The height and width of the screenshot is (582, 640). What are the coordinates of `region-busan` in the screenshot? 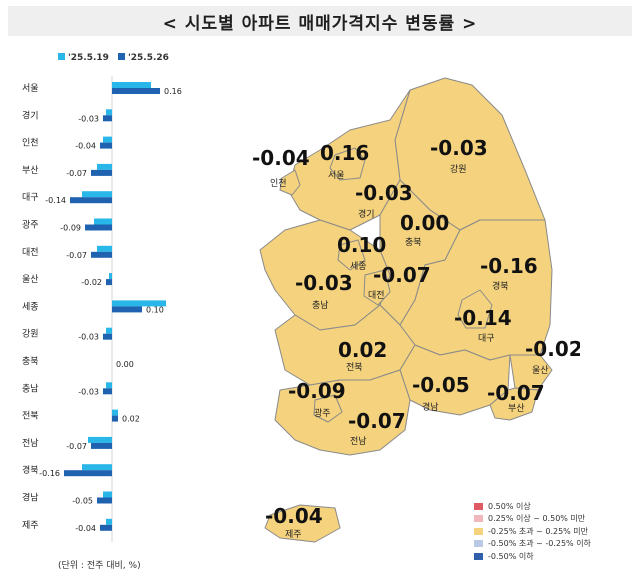 It's located at (514, 404).